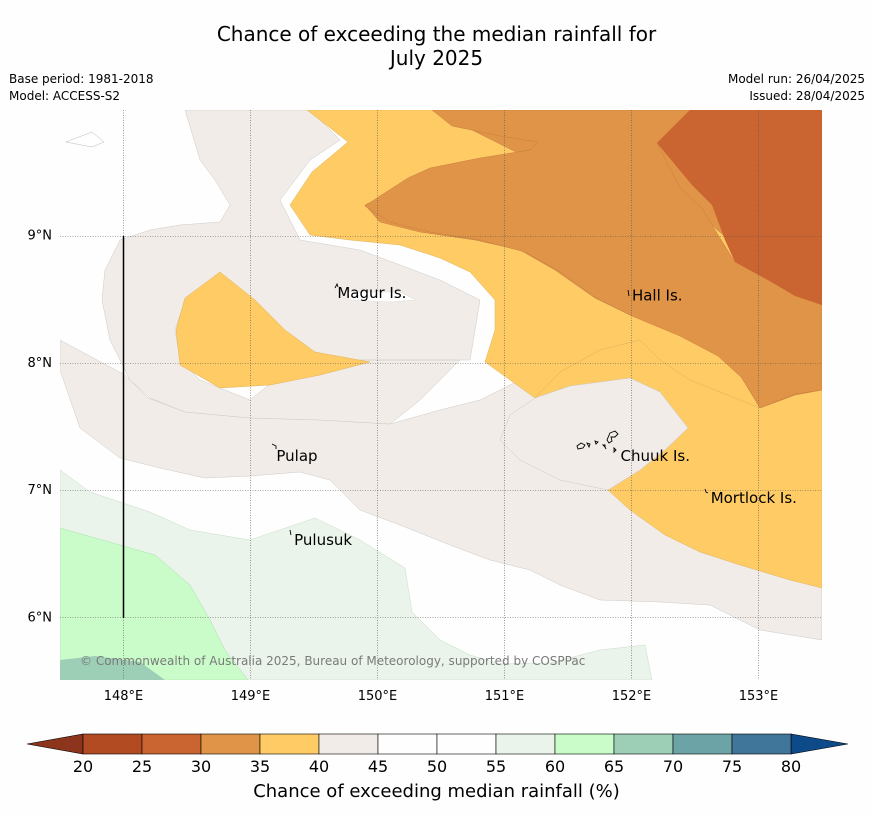 This screenshot has height=816, width=873. I want to click on colorbar-tick-11: 75, so click(732, 766).